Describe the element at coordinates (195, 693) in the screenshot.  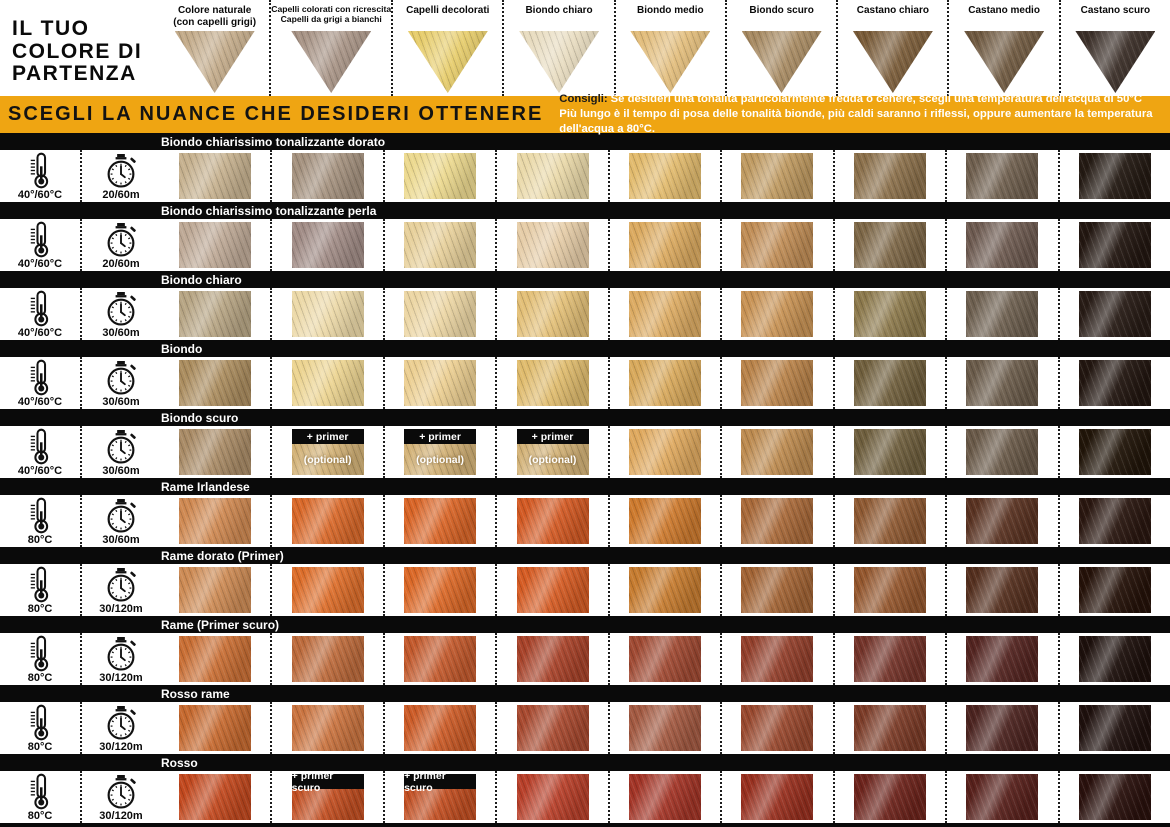
I see `nuance-title: Rosso rame` at that location.